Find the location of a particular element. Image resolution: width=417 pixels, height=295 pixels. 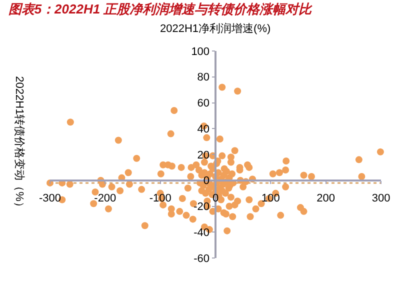

x-tick-label: 200 is located at coordinates (326, 198).